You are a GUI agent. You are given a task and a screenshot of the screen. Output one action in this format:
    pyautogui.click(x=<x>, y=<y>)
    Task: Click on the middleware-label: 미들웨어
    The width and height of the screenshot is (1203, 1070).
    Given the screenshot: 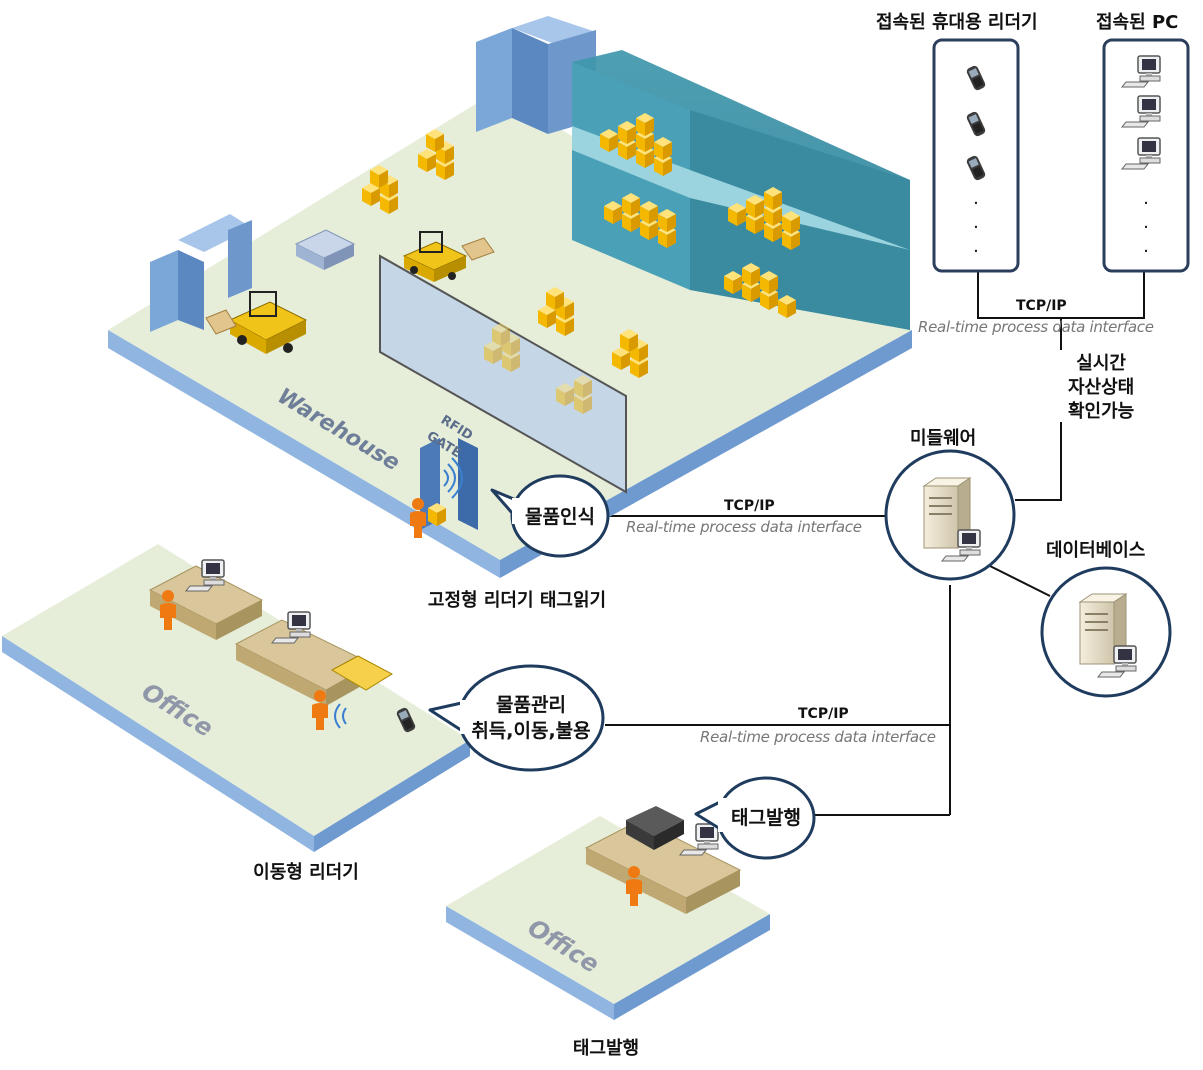 What is the action you would take?
    pyautogui.click(x=943, y=438)
    